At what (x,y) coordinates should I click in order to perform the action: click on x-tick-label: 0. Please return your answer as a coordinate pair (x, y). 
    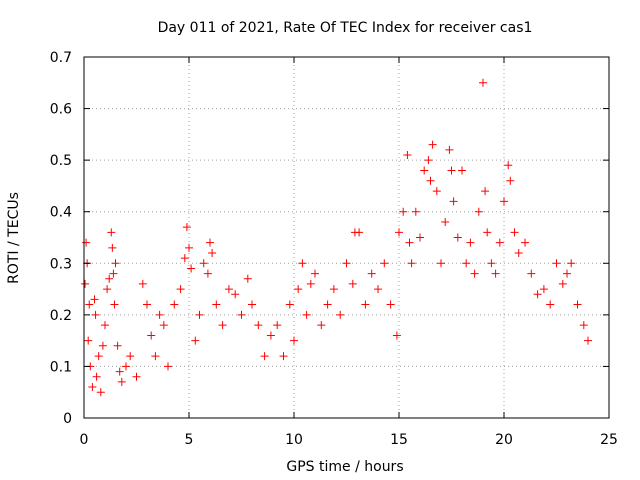
    Looking at the image, I should click on (84, 440).